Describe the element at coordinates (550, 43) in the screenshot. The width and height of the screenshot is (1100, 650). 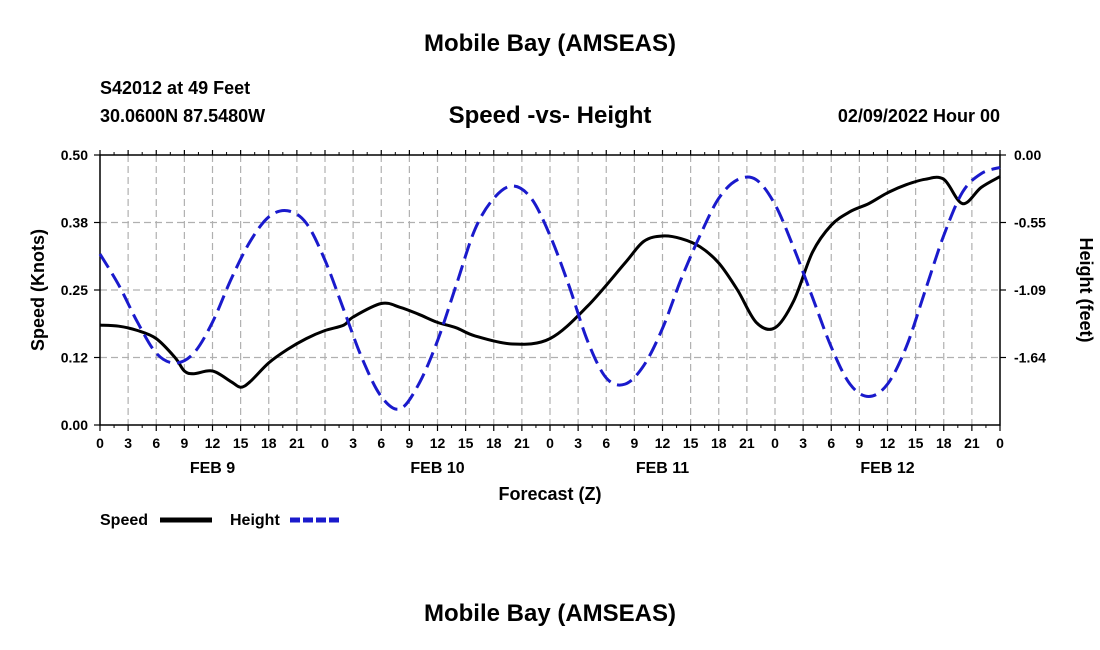
I see `main-title: Mobile Bay (AMSEAS)` at that location.